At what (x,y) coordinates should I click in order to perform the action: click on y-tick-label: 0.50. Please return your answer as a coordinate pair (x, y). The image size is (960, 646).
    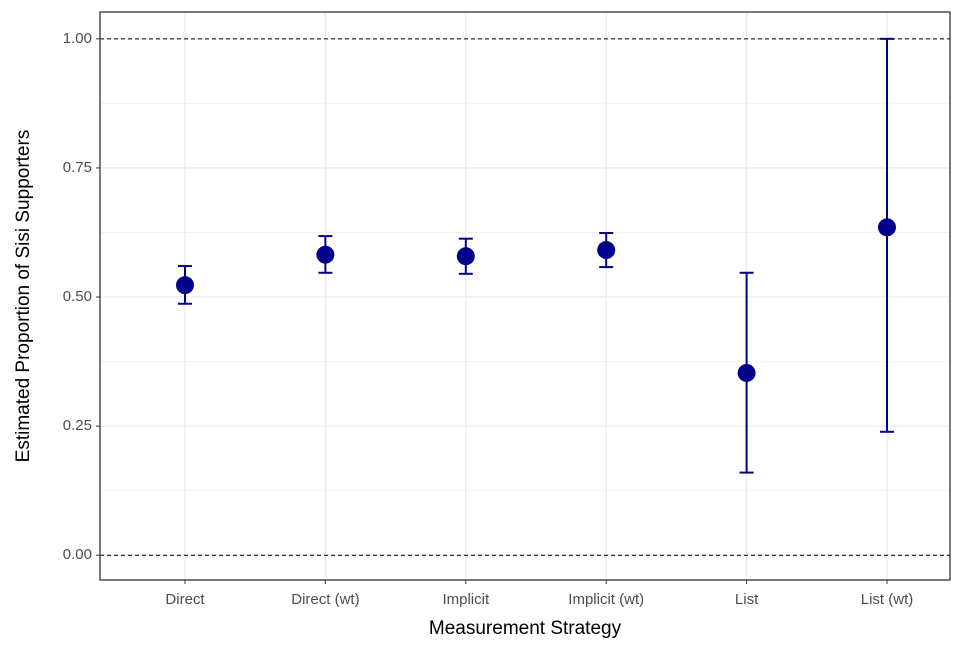
    Looking at the image, I should click on (77, 296).